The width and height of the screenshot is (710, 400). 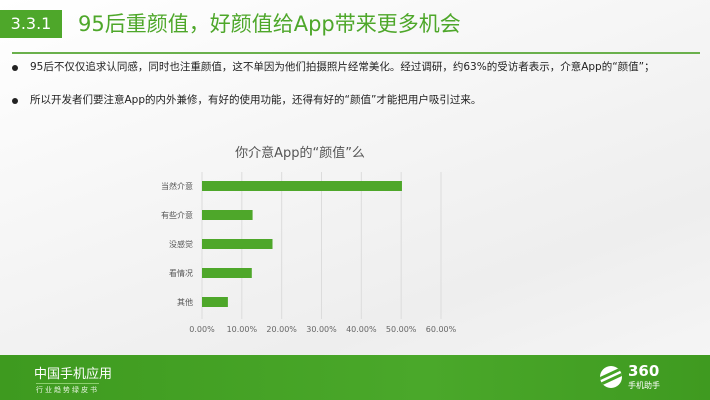 What do you see at coordinates (401, 329) in the screenshot?
I see `x-tick-label: 50.00%` at bounding box center [401, 329].